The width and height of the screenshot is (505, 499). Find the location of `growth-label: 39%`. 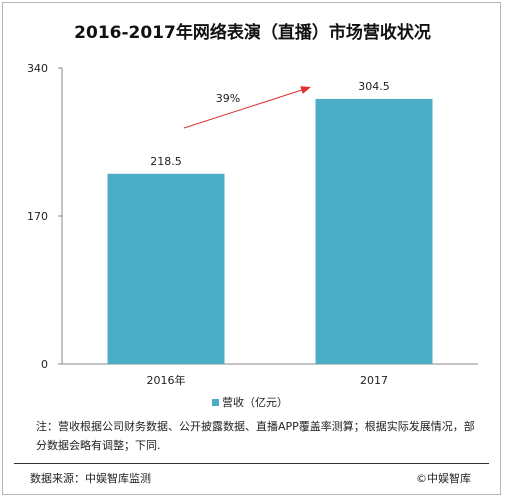

growth-label: 39% is located at coordinates (228, 98).